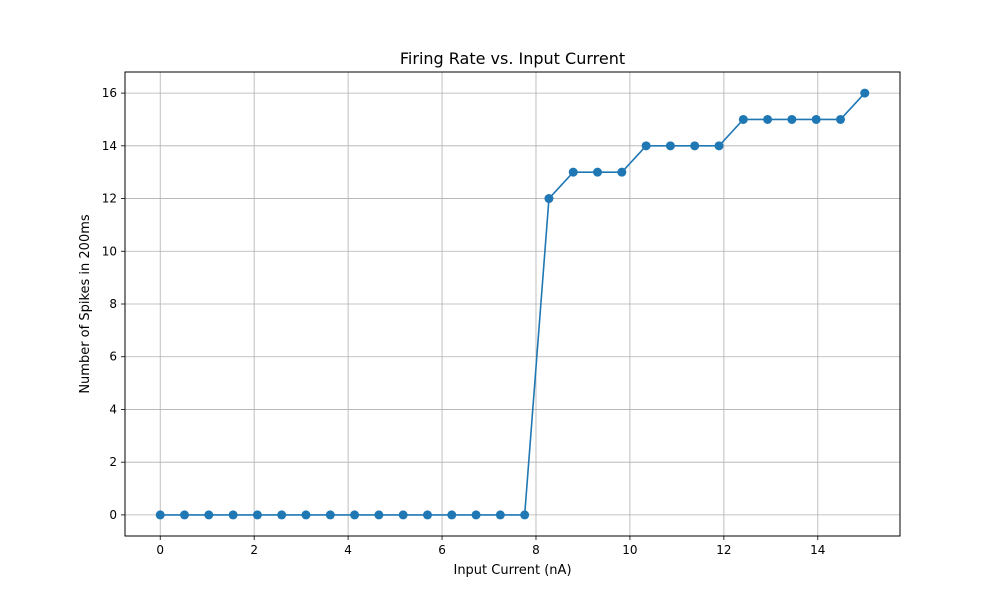 The width and height of the screenshot is (1000, 600). Describe the element at coordinates (512, 58) in the screenshot. I see `chart-title: Firing Rate vs. Input Current` at that location.